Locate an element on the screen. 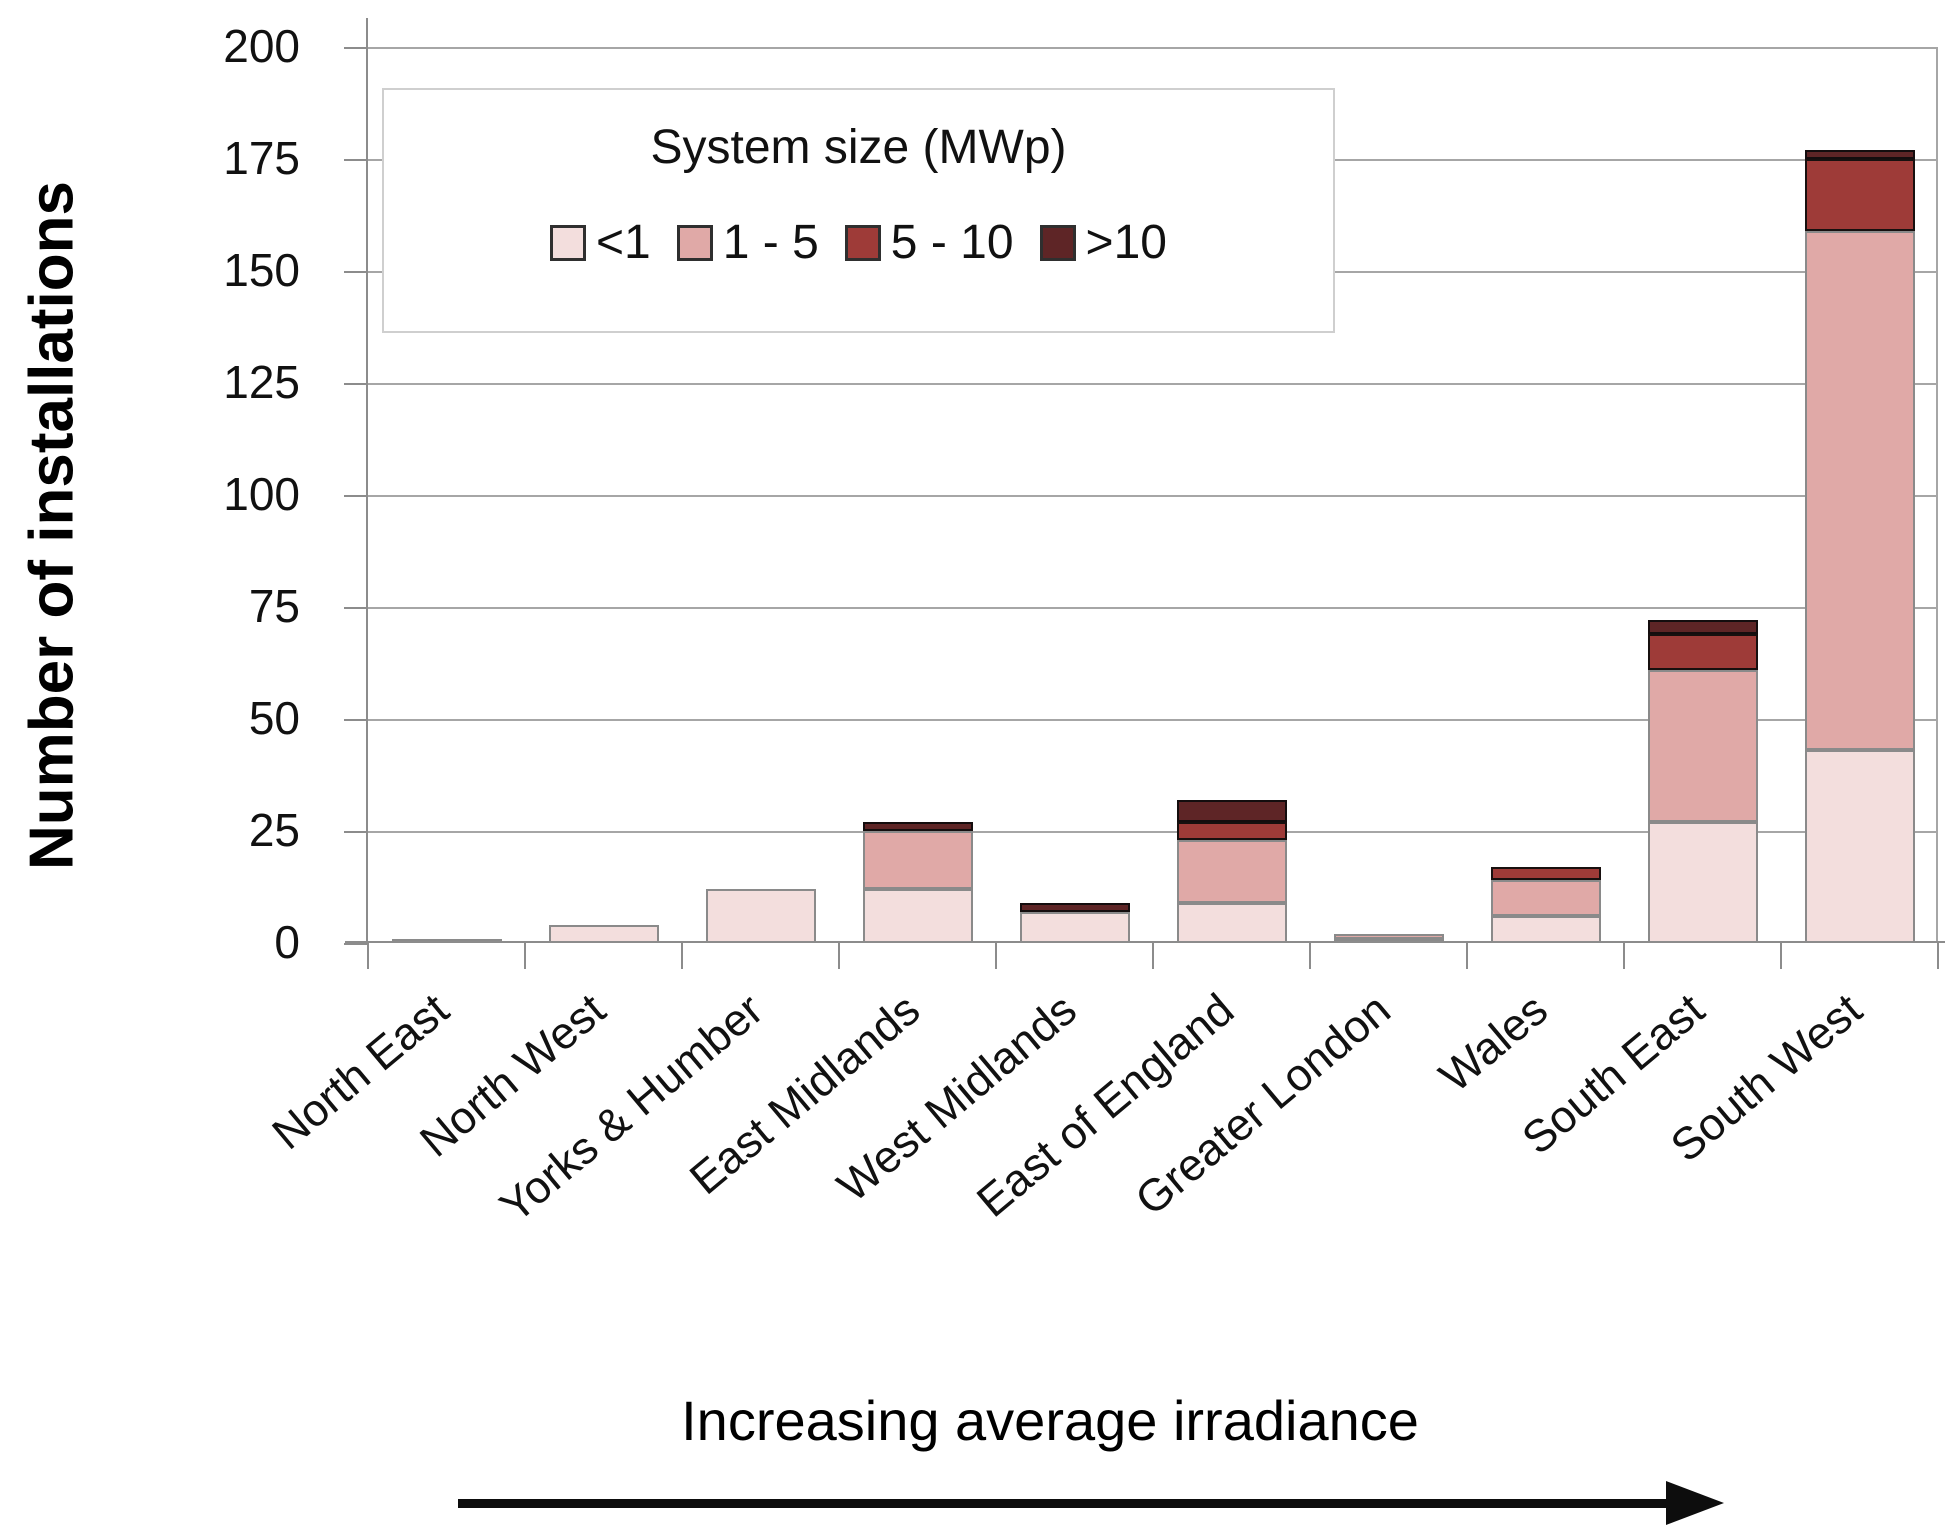  legend-item: 1 - 5 is located at coordinates (747, 242).